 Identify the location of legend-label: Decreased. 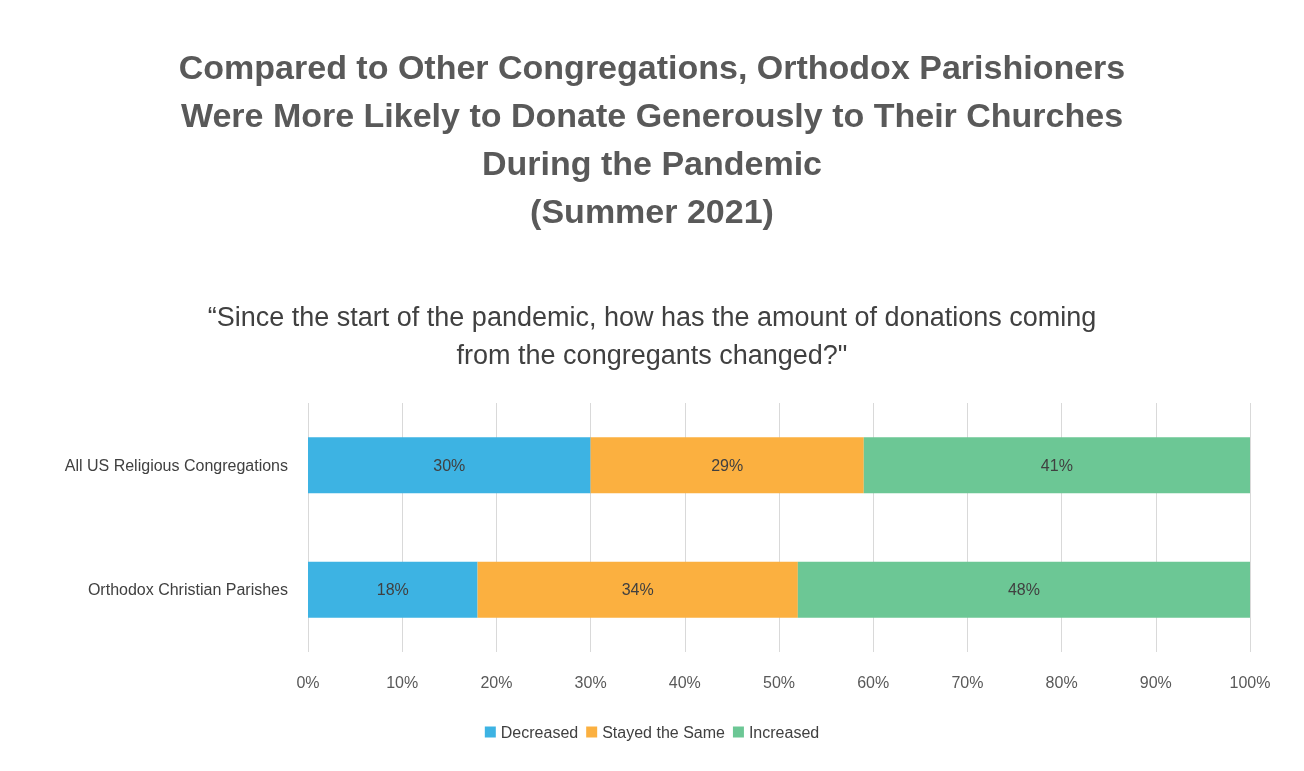
(539, 732).